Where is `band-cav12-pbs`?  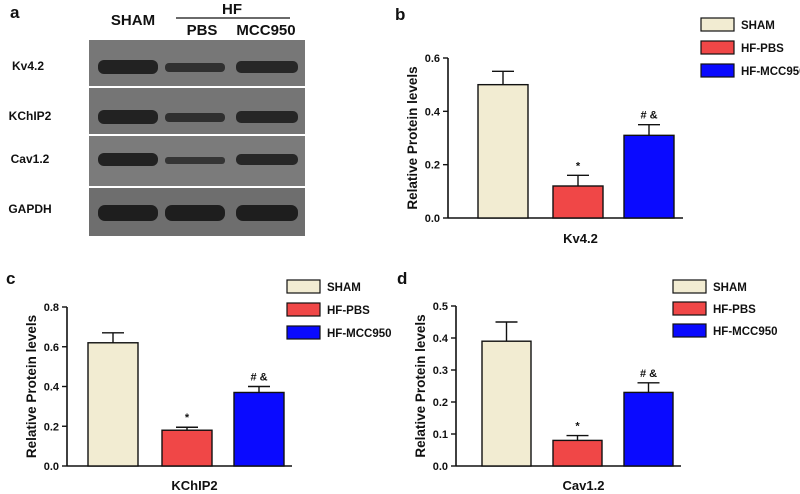 band-cav12-pbs is located at coordinates (195, 160).